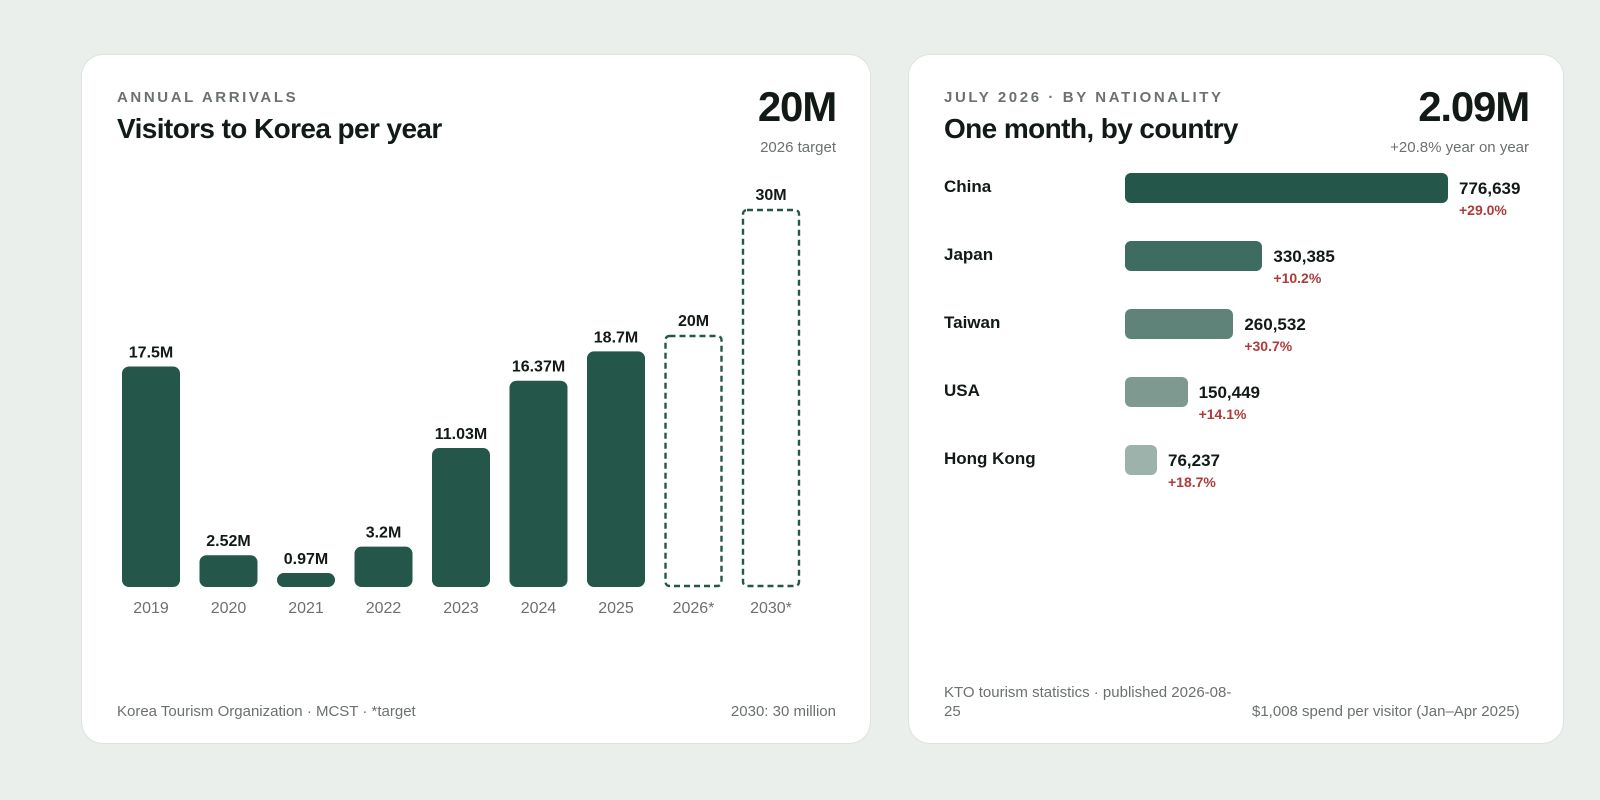 This screenshot has width=1600, height=800. I want to click on country-row: Taiwan 260,532 +30.7%, so click(1244, 339).